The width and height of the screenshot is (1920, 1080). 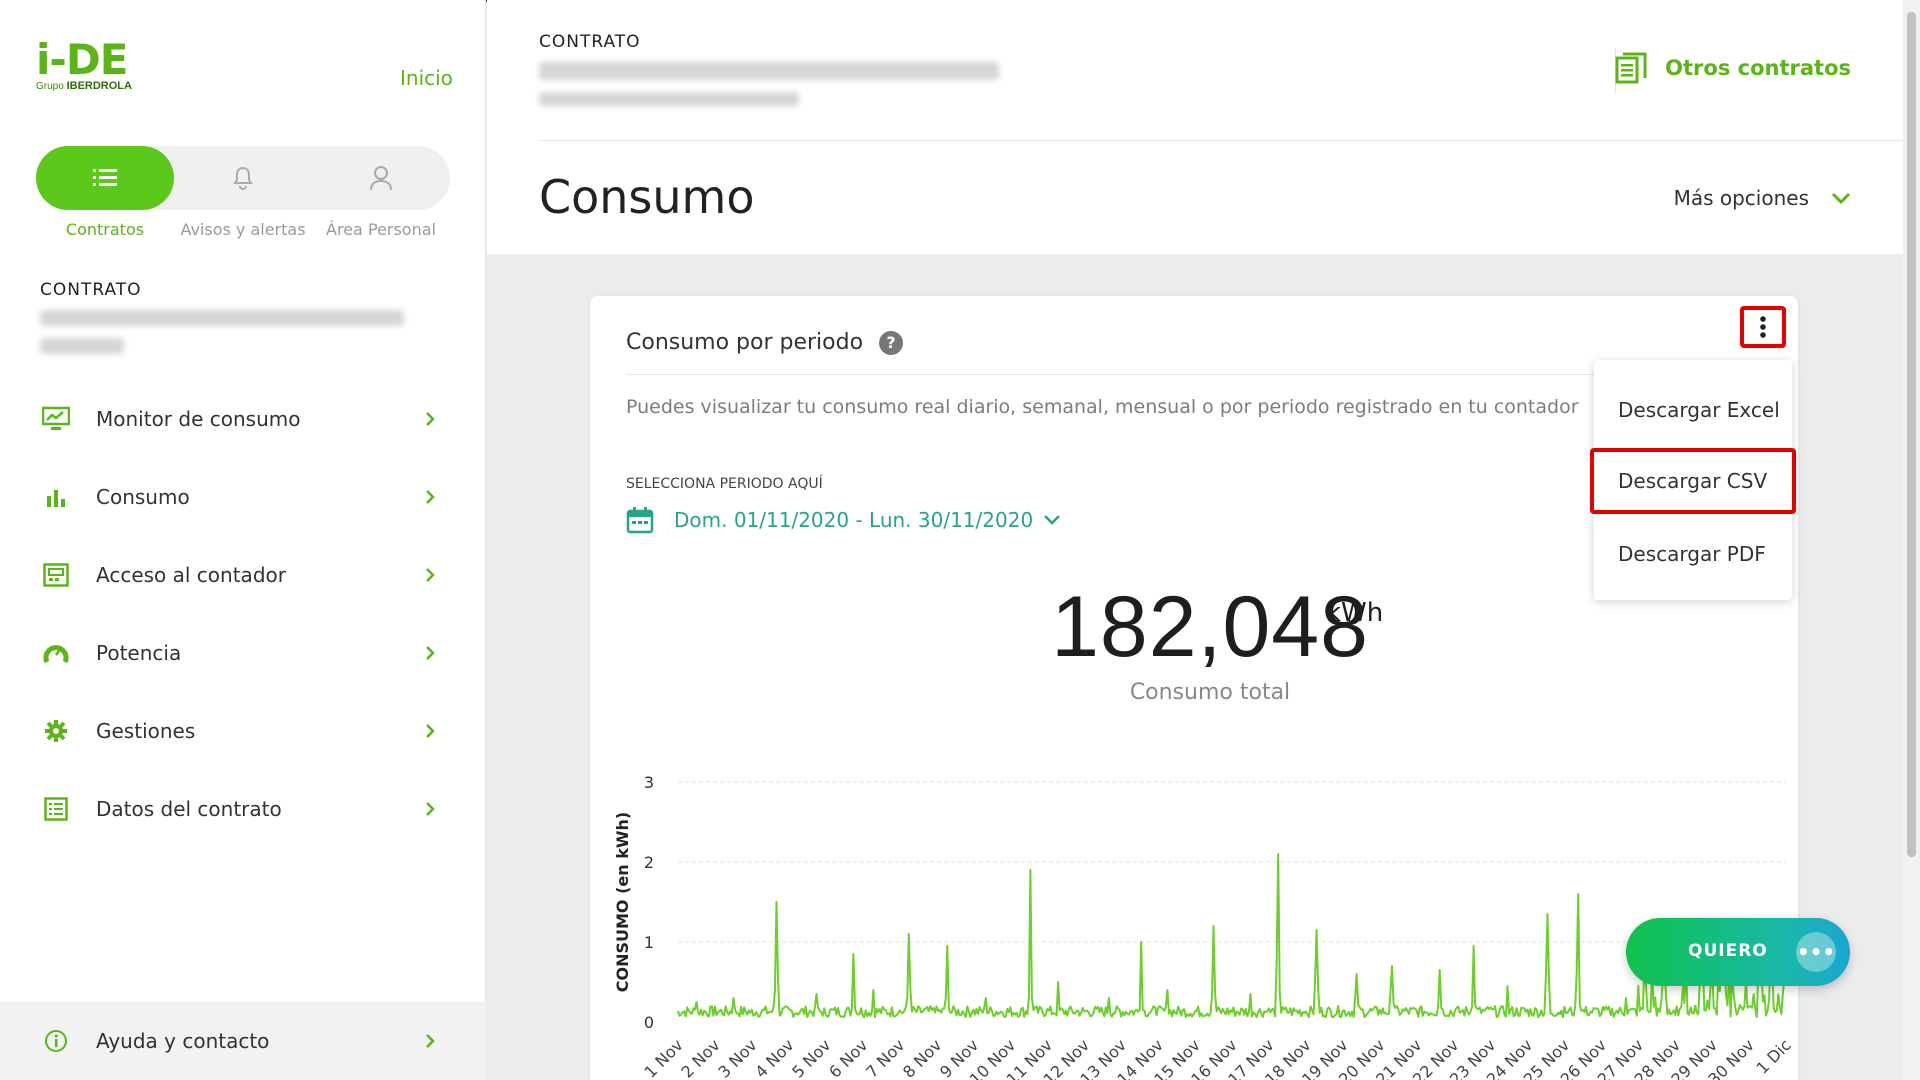 I want to click on more-options-dropdown: Más opciones, so click(x=1762, y=198).